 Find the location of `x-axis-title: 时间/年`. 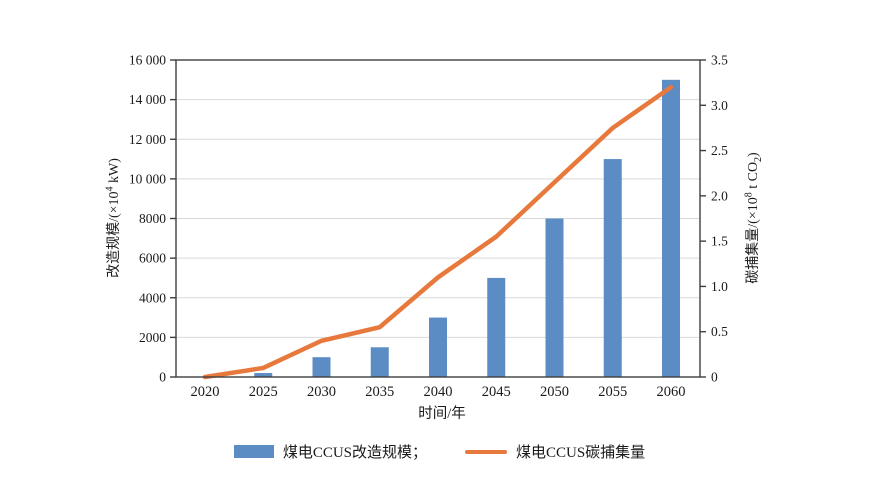

x-axis-title: 时间/年 is located at coordinates (442, 414).